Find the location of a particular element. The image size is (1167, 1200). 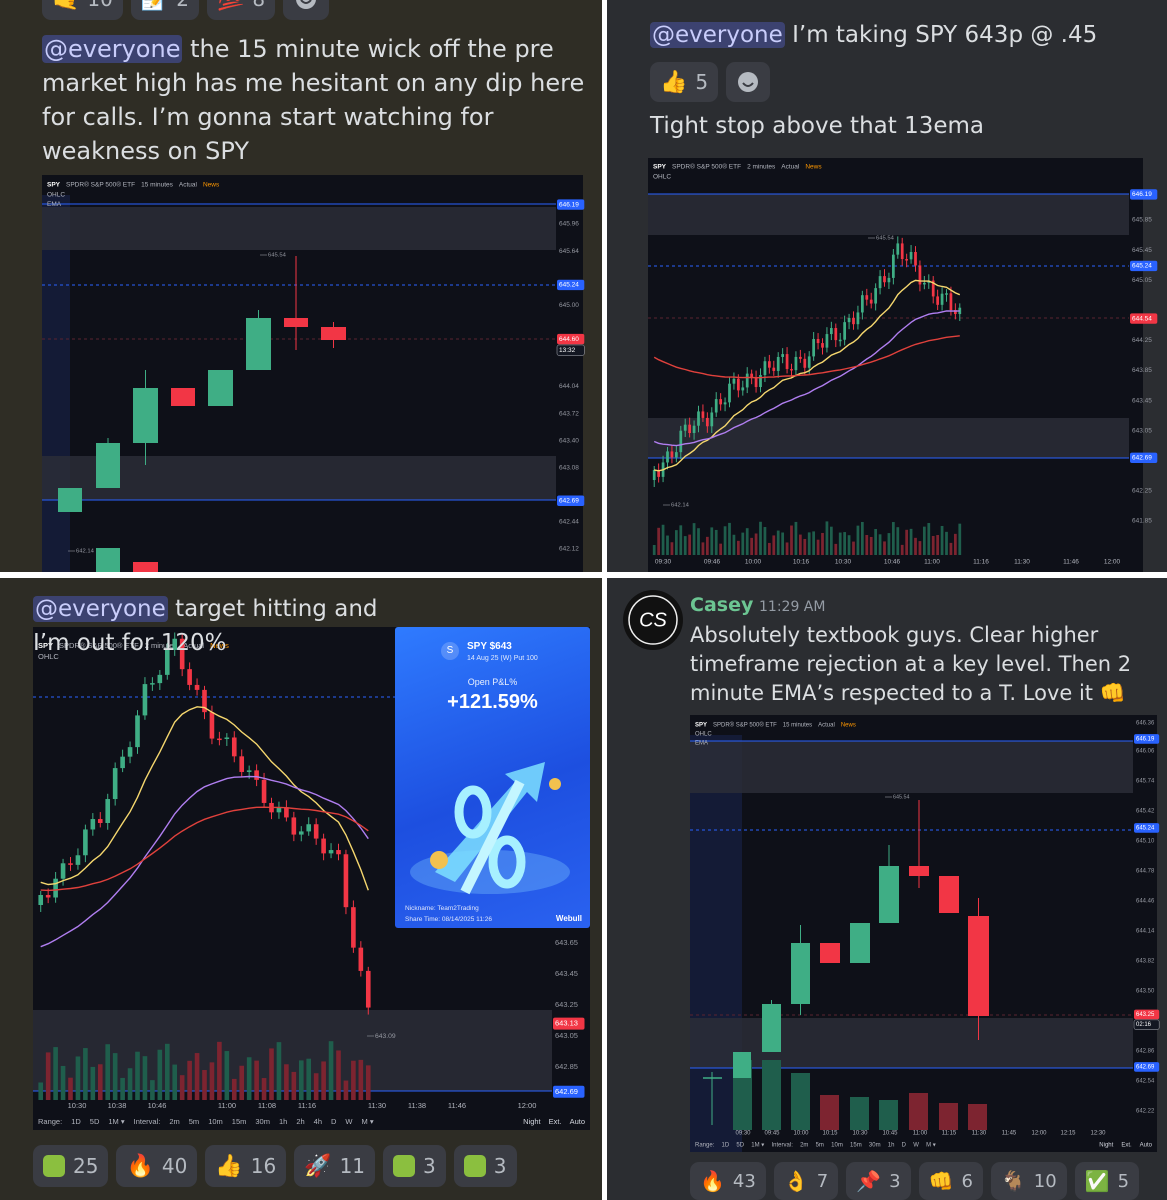

reaction: 👌 7 is located at coordinates (806, 1181).